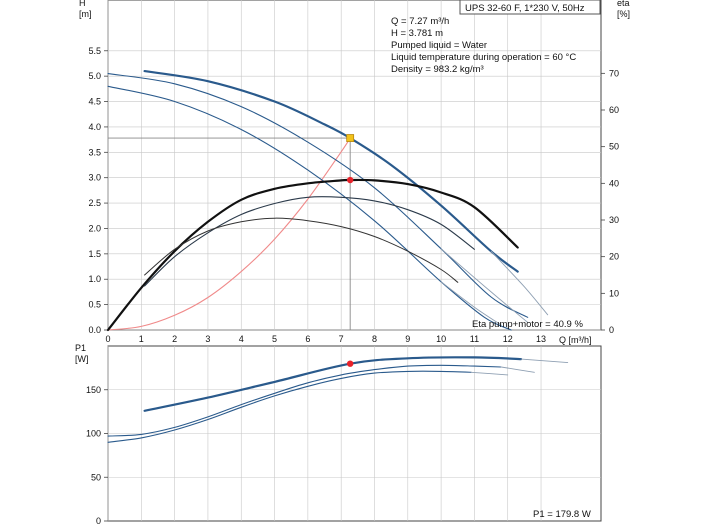 The image size is (704, 528). Describe the element at coordinates (80, 348) in the screenshot. I see `p1-axis-label: P1` at that location.